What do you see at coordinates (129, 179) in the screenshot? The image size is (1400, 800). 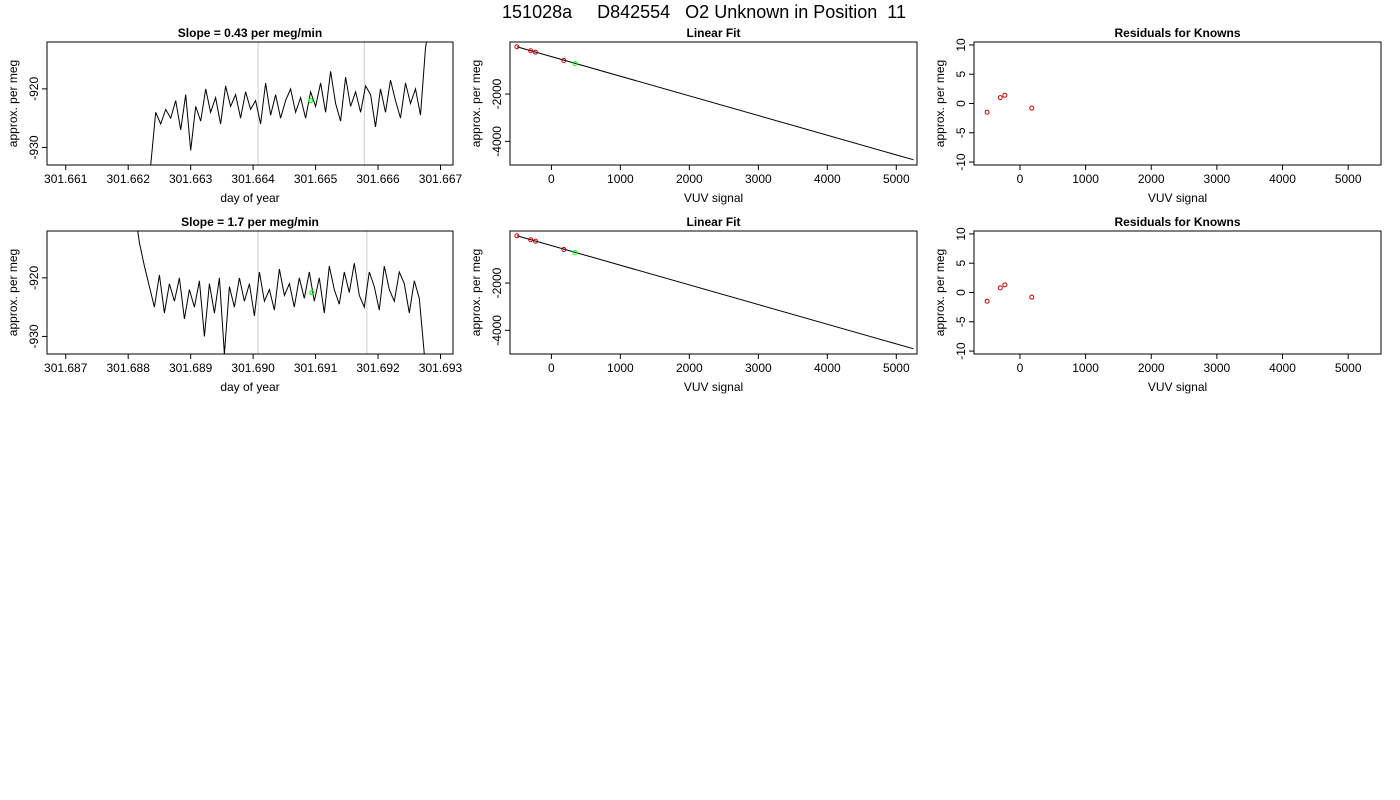 I see `x-tick-label: 301.662` at bounding box center [129, 179].